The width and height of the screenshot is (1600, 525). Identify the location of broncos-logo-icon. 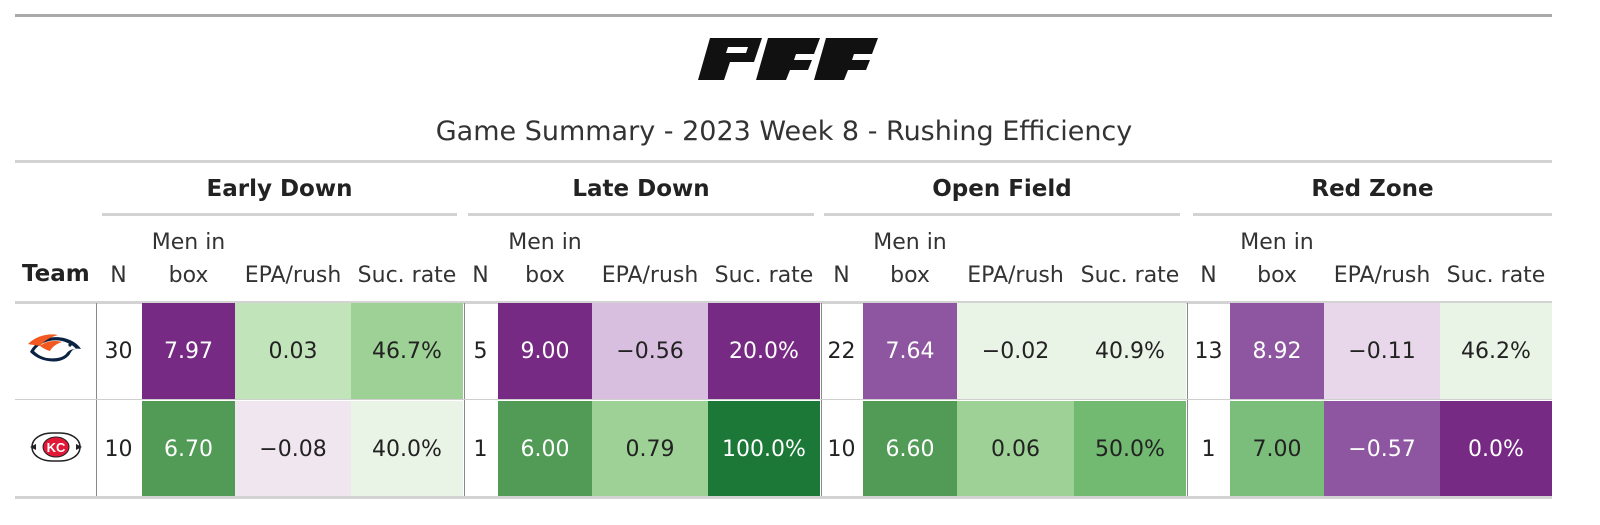
(54, 348).